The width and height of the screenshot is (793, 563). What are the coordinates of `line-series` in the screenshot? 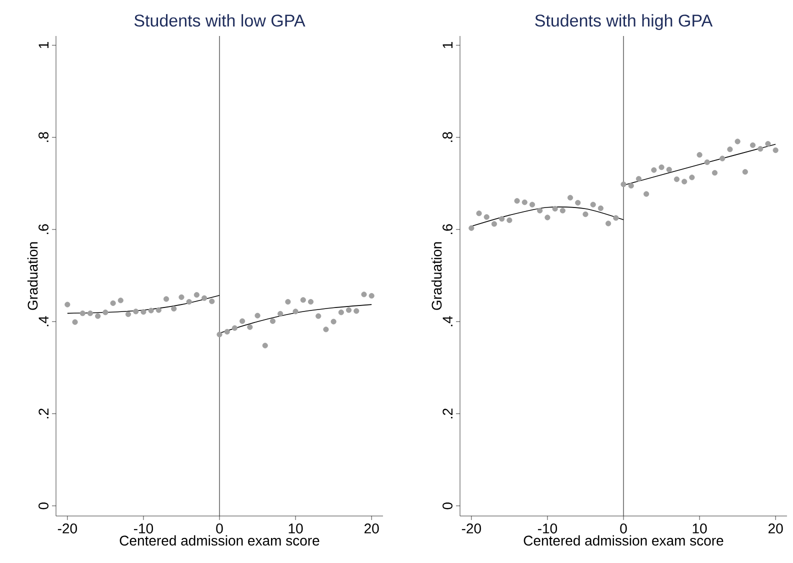 It's located at (143, 304).